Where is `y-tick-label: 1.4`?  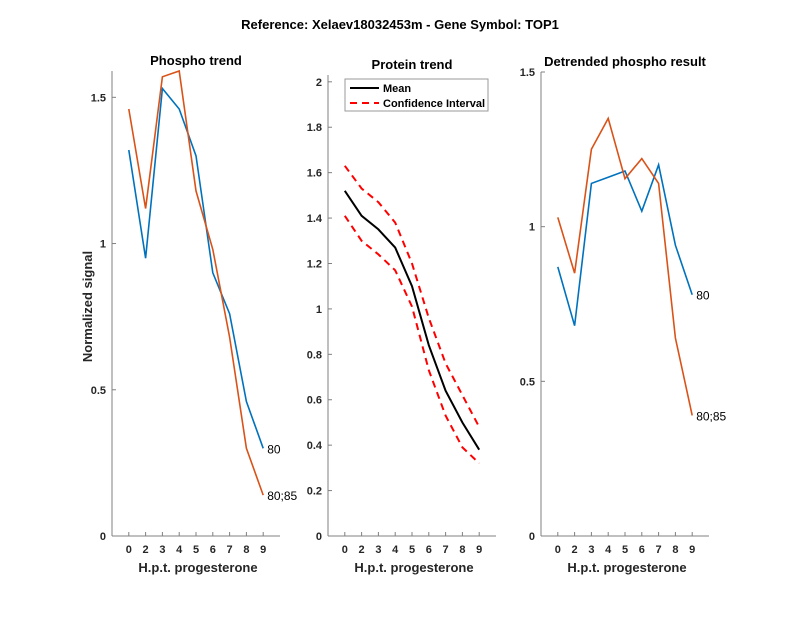
y-tick-label: 1.4 is located at coordinates (315, 219).